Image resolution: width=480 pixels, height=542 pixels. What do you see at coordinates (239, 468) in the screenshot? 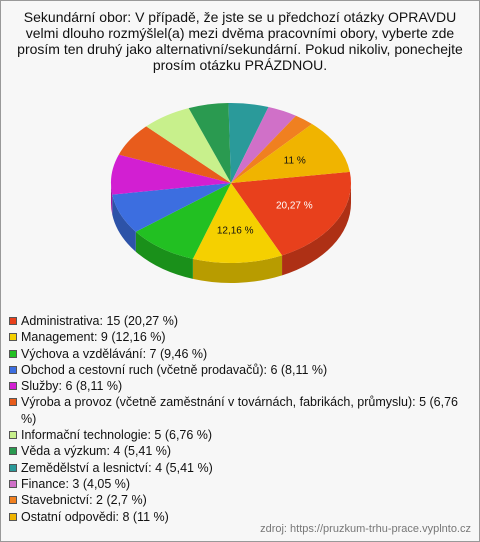
I see `legend-item: Zemědělství a lesnictví: 4 (5,41 %)` at bounding box center [239, 468].